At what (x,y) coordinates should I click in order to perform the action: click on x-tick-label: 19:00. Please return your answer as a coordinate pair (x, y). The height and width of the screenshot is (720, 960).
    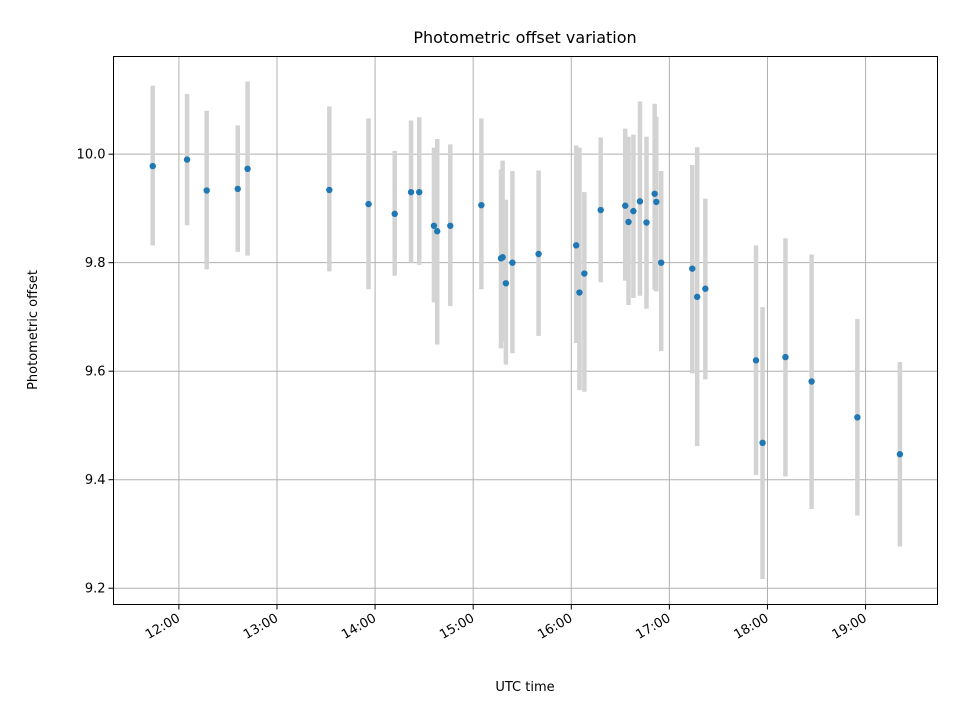
    Looking at the image, I should click on (850, 627).